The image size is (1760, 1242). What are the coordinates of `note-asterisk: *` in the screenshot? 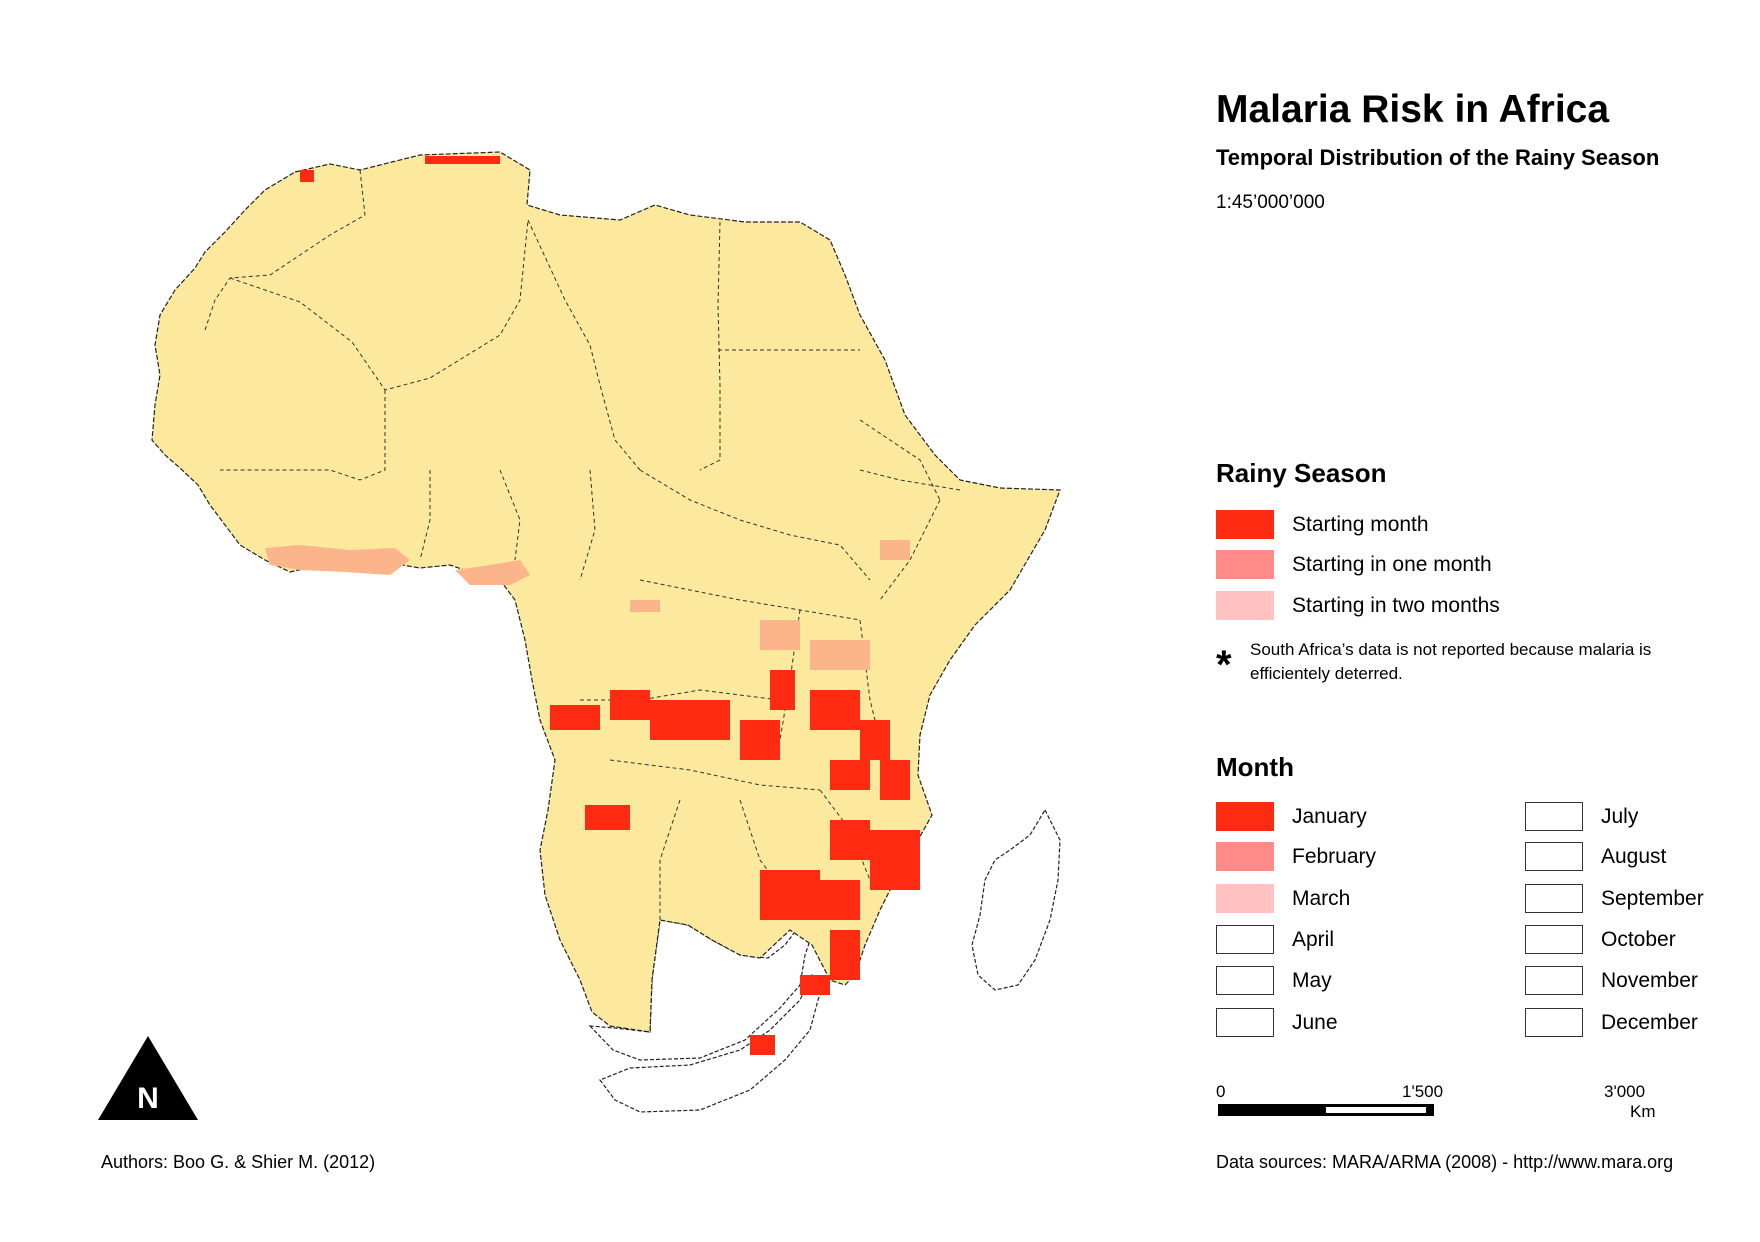 It's located at (1224, 665).